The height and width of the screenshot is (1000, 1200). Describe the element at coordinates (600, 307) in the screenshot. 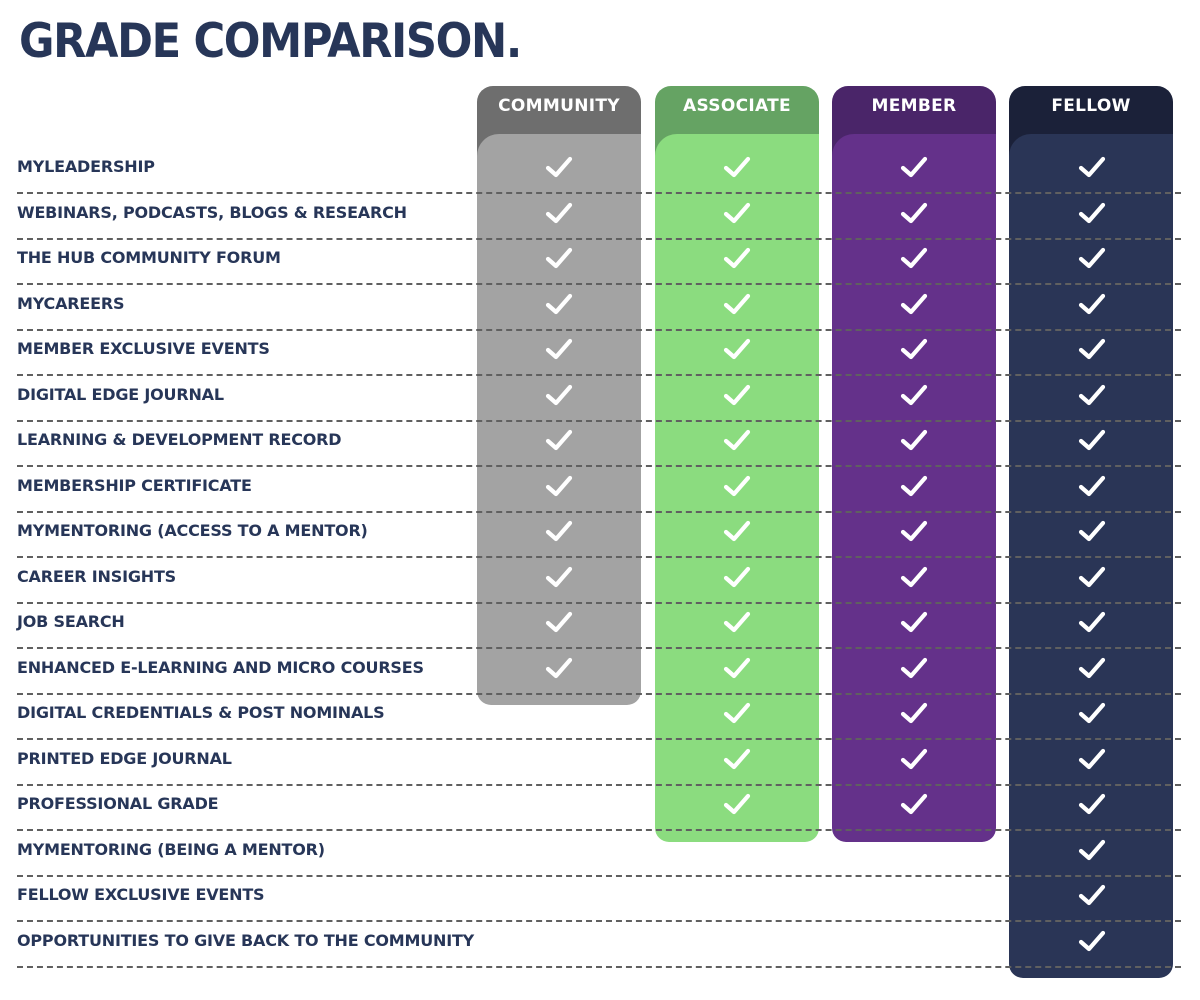

I see `feature-row: MYCAREERS` at that location.